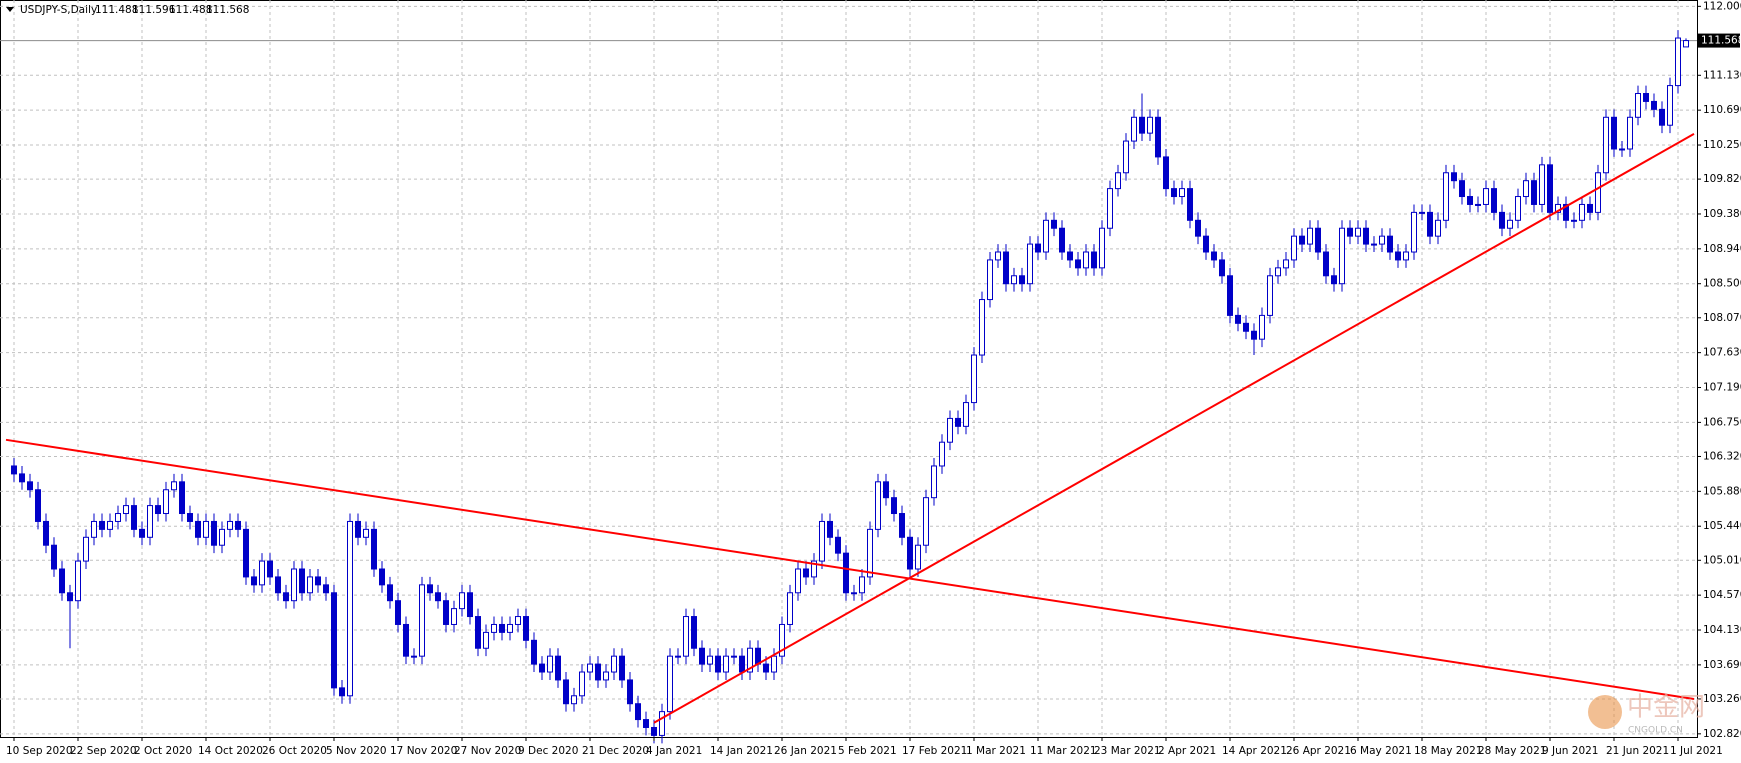 This screenshot has height=763, width=1741. I want to click on y-tick-label: 103.690, so click(1722, 665).